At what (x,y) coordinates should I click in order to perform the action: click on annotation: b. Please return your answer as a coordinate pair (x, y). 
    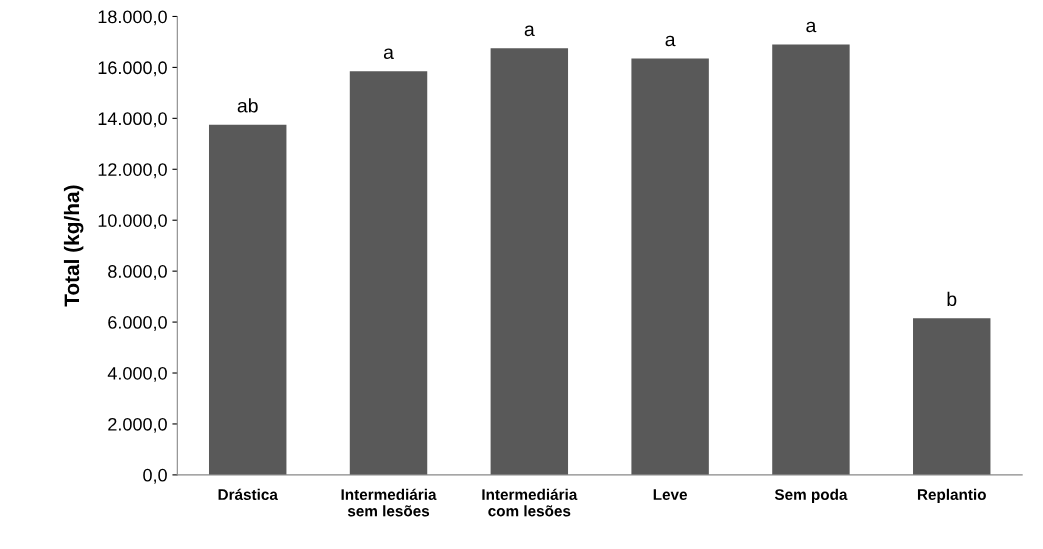
    Looking at the image, I should click on (952, 299).